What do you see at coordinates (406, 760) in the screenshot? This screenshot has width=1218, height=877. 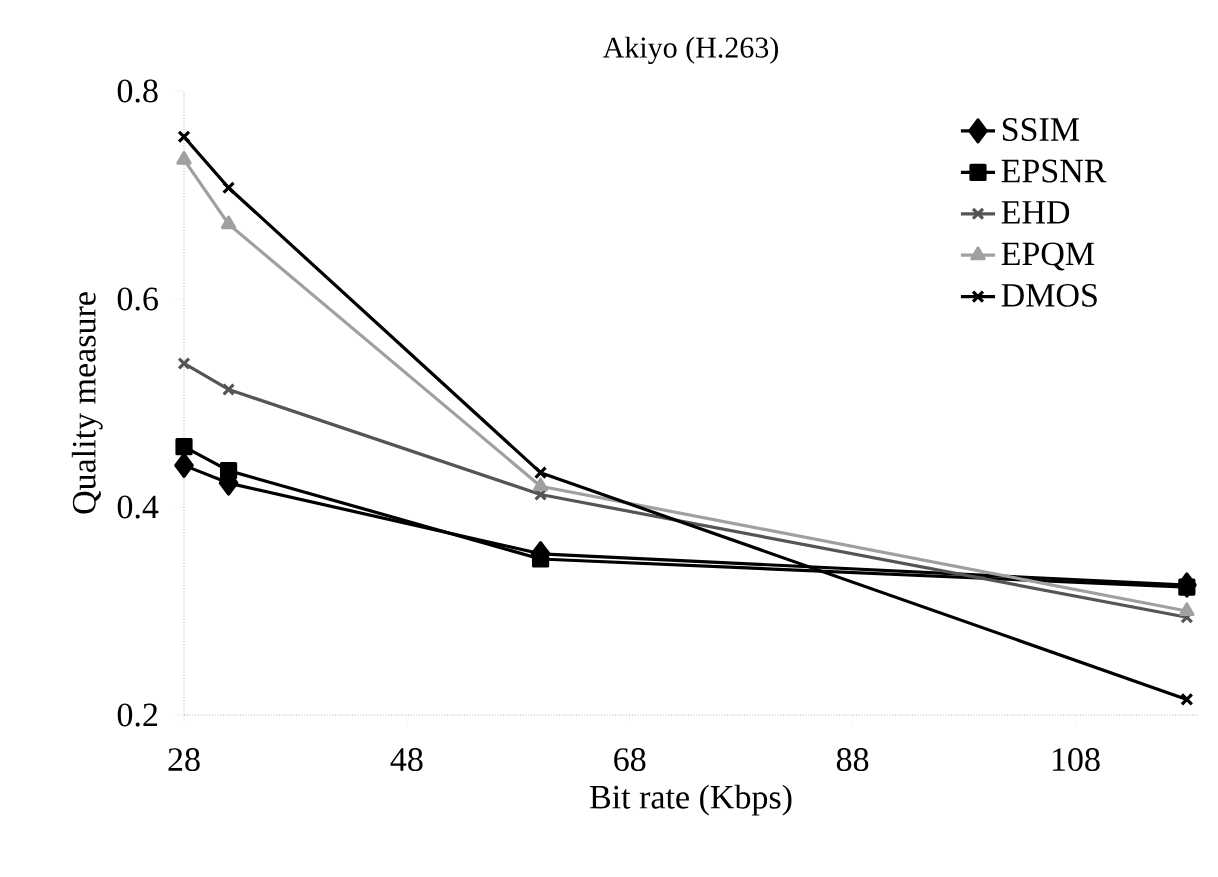 I see `x-tick-label: 48` at bounding box center [406, 760].